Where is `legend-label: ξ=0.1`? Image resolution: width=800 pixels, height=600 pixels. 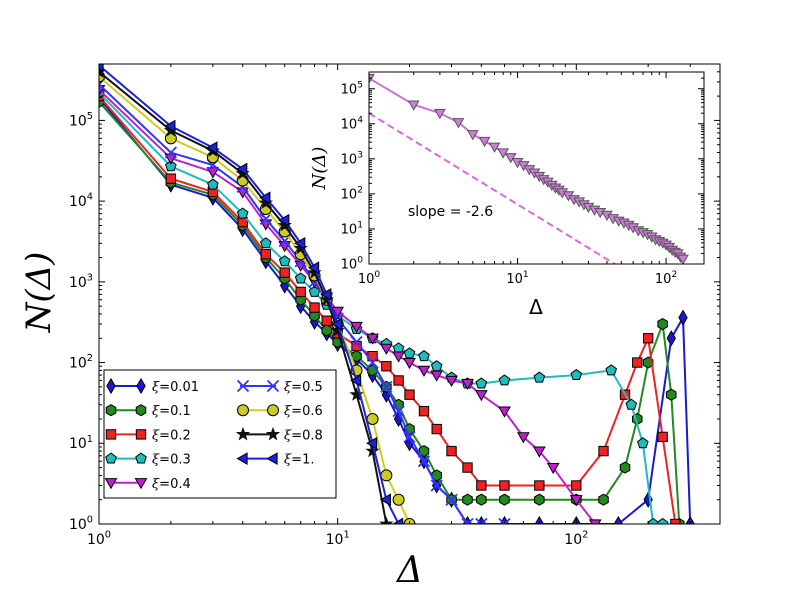
legend-label: ξ=0.1 is located at coordinates (171, 411).